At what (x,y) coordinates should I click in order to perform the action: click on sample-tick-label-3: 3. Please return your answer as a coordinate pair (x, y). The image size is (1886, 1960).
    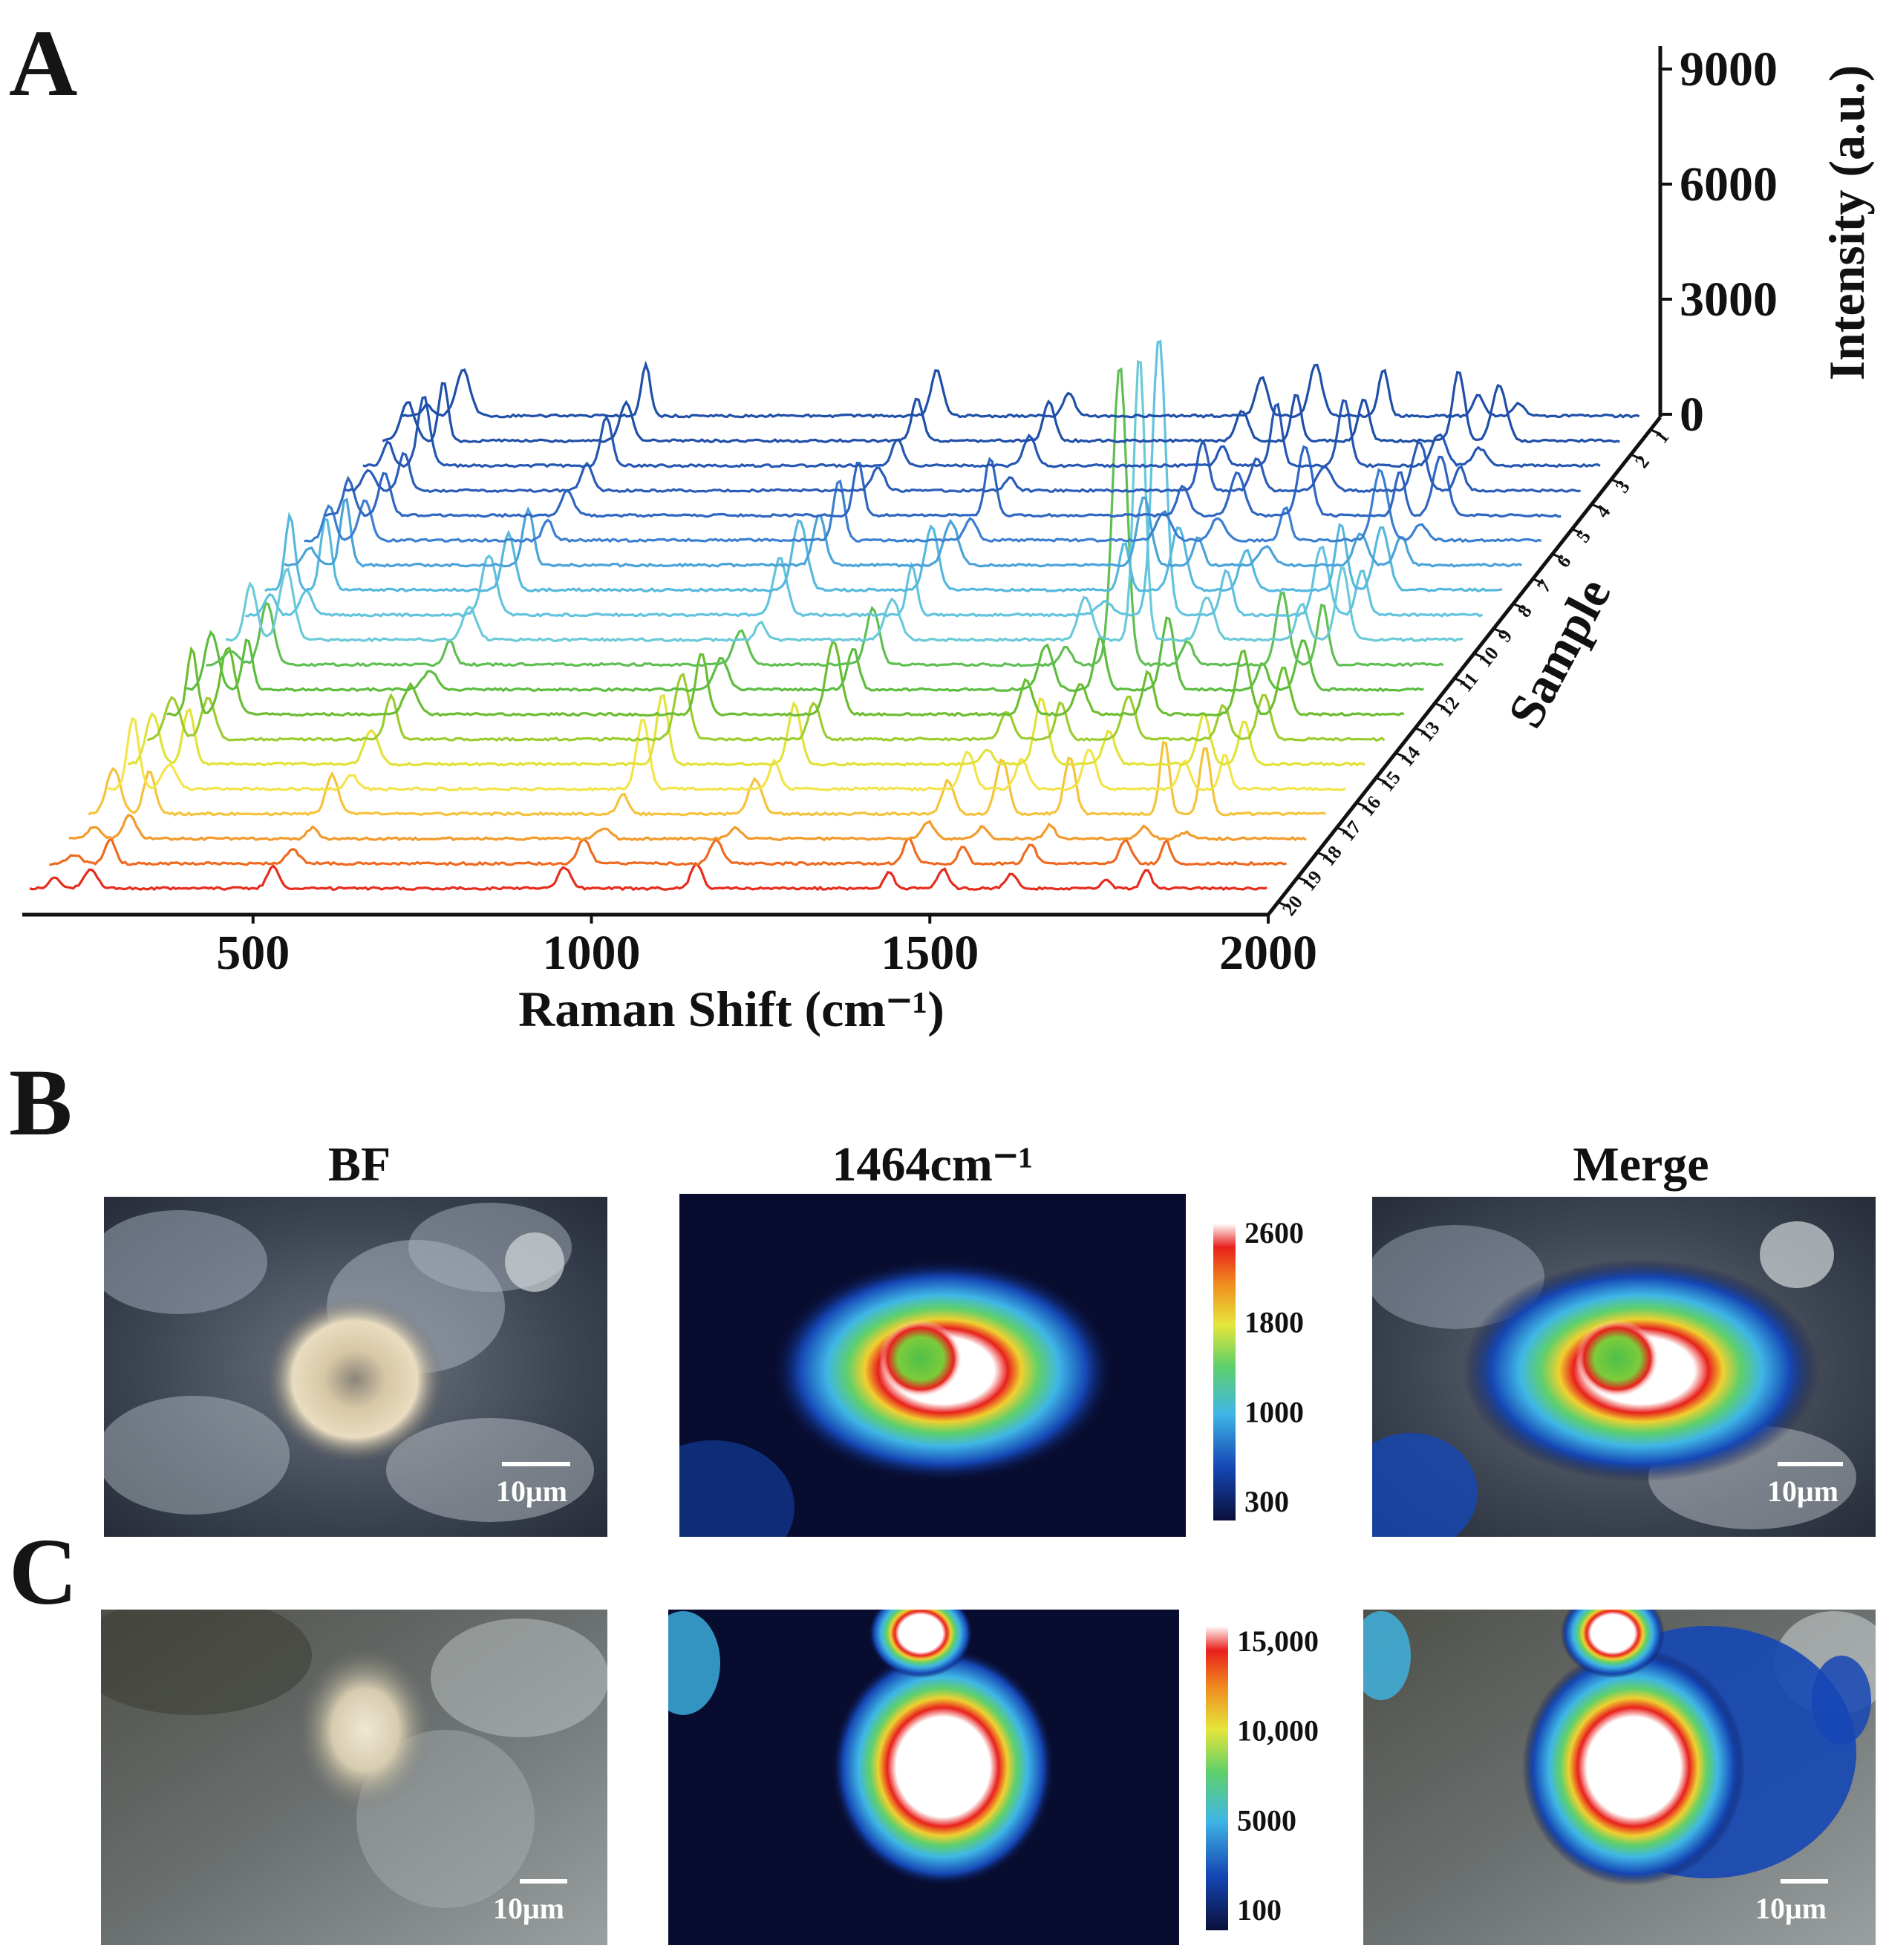
    Looking at the image, I should click on (1622, 486).